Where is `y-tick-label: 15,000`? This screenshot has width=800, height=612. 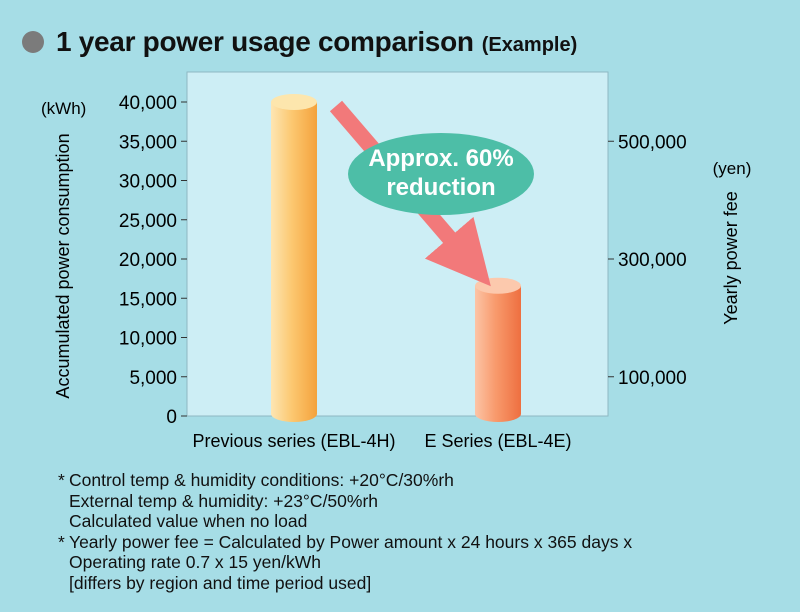 y-tick-label: 15,000 is located at coordinates (148, 299).